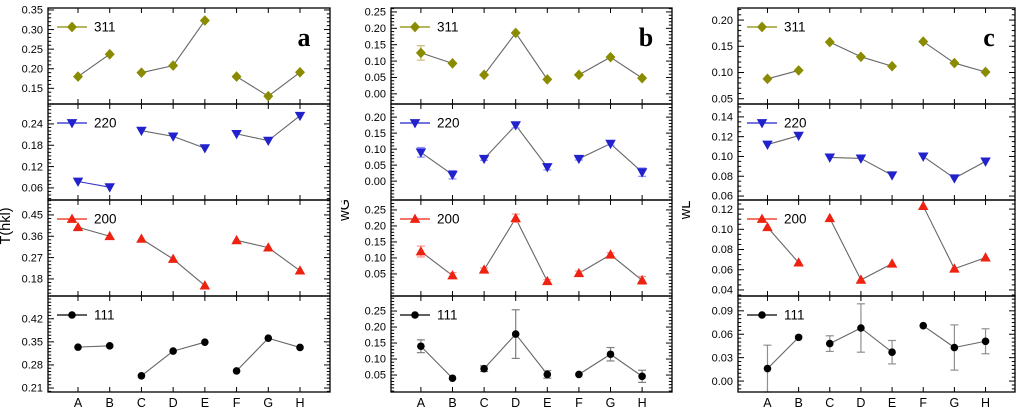 This screenshot has height=416, width=1024. I want to click on point-b-220-C, so click(484, 159).